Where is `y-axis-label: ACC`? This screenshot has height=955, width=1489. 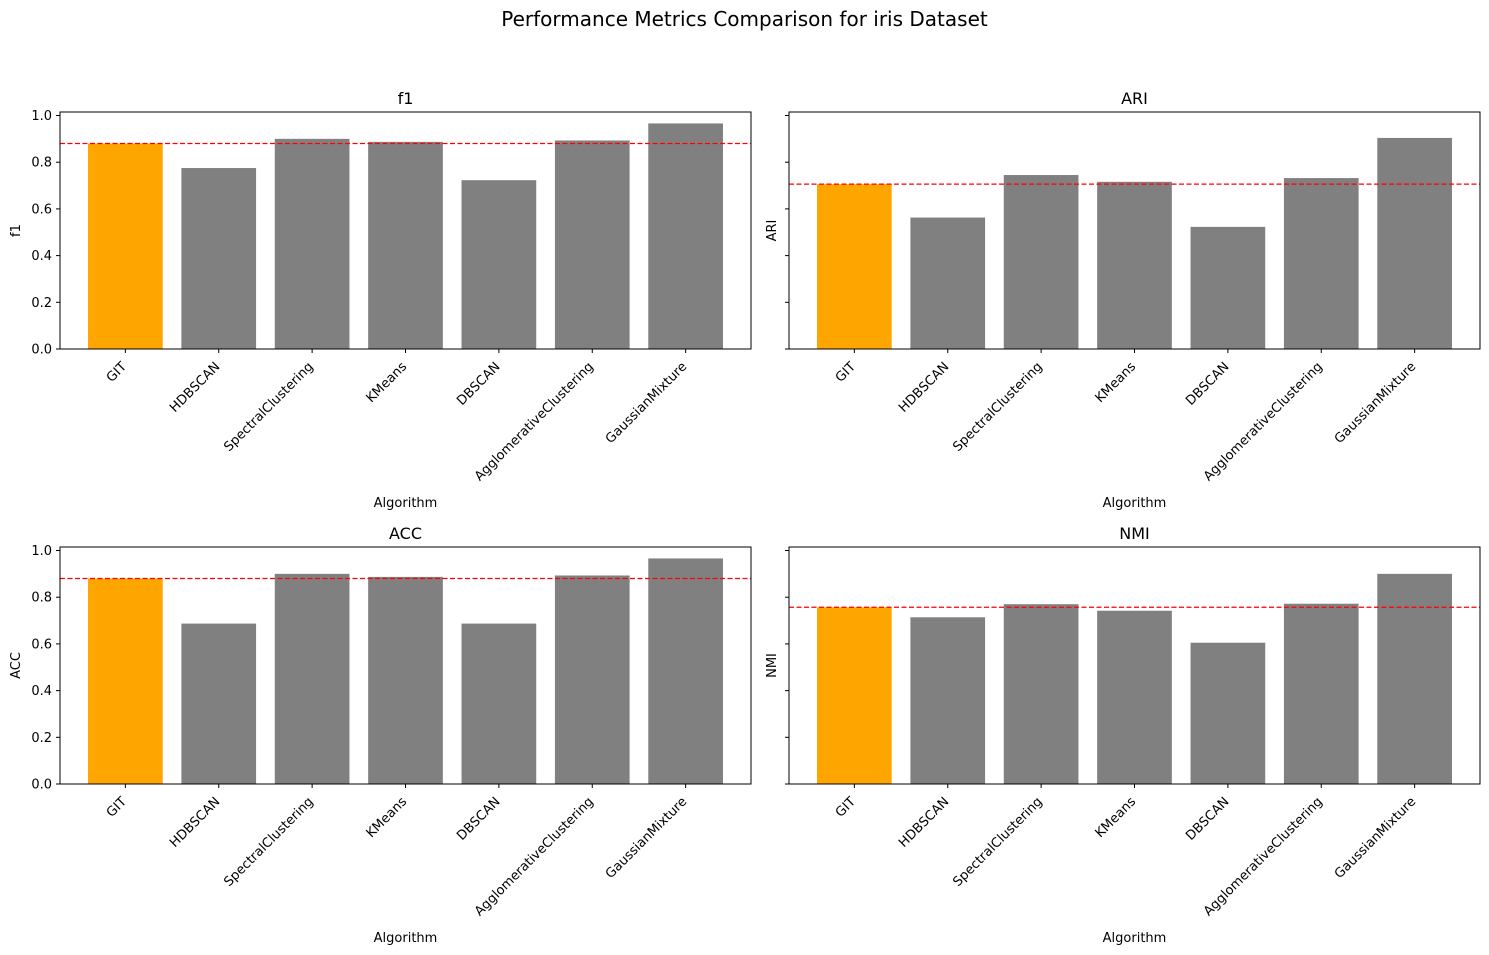
y-axis-label: ACC is located at coordinates (16, 665).